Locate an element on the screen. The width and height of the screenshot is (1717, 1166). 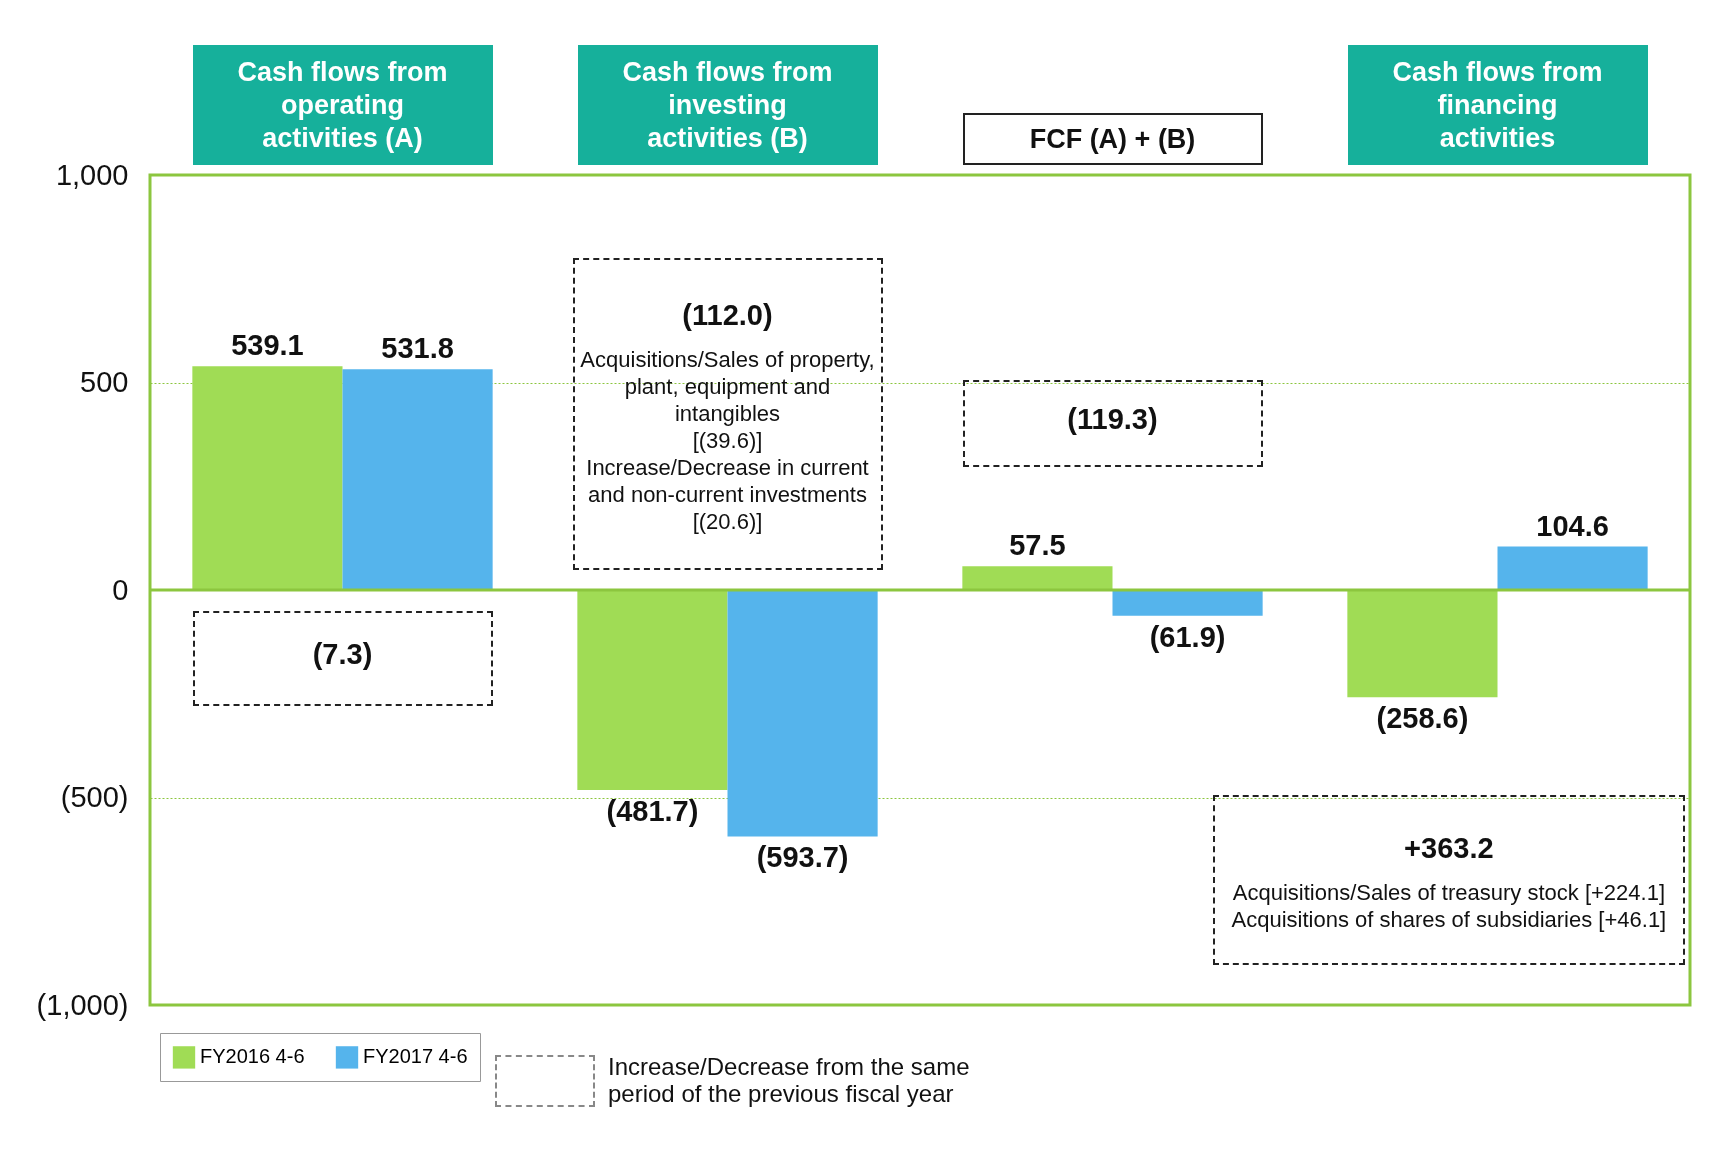
y-tick-label: (1,000) is located at coordinates (82, 1004).